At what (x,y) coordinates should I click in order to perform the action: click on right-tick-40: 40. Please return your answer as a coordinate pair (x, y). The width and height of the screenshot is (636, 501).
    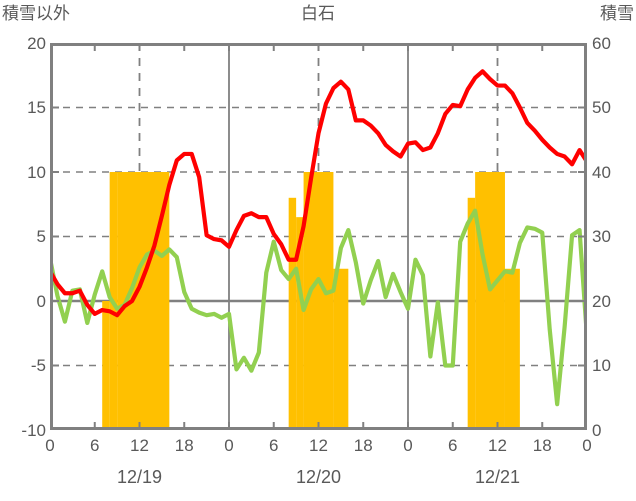
    Looking at the image, I should click on (601, 172).